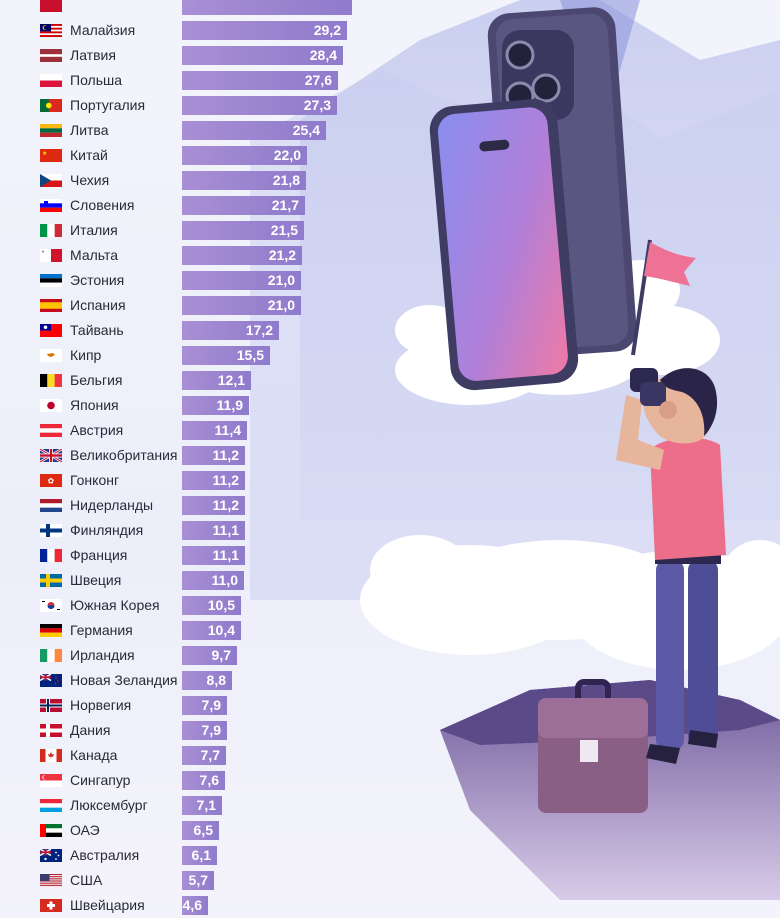 This screenshot has width=780, height=918. What do you see at coordinates (204, 730) in the screenshot?
I see `value-bar: 7,9` at bounding box center [204, 730].